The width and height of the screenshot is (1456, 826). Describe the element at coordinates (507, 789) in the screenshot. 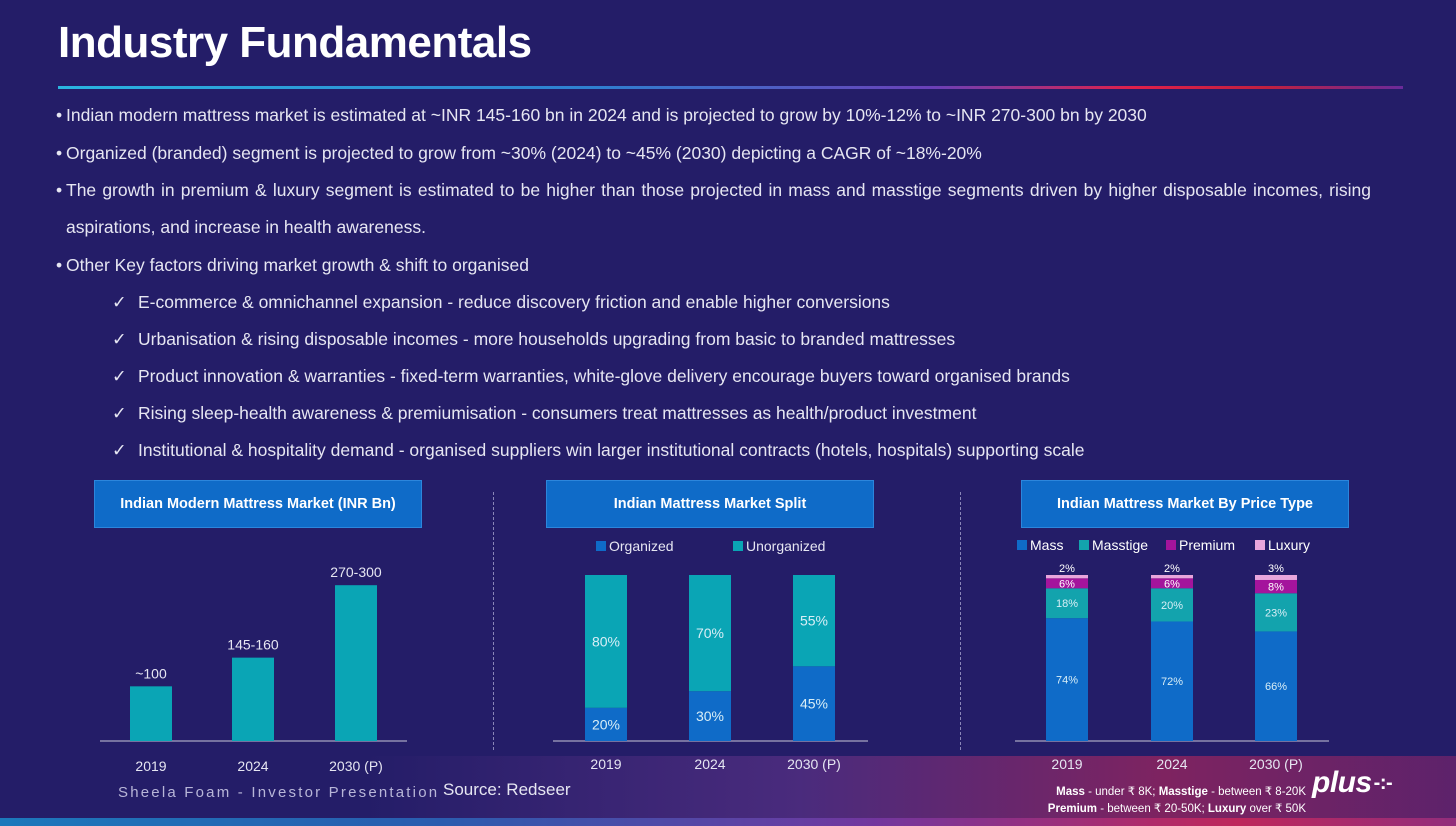

I see `source-label: Source: Redseer` at that location.